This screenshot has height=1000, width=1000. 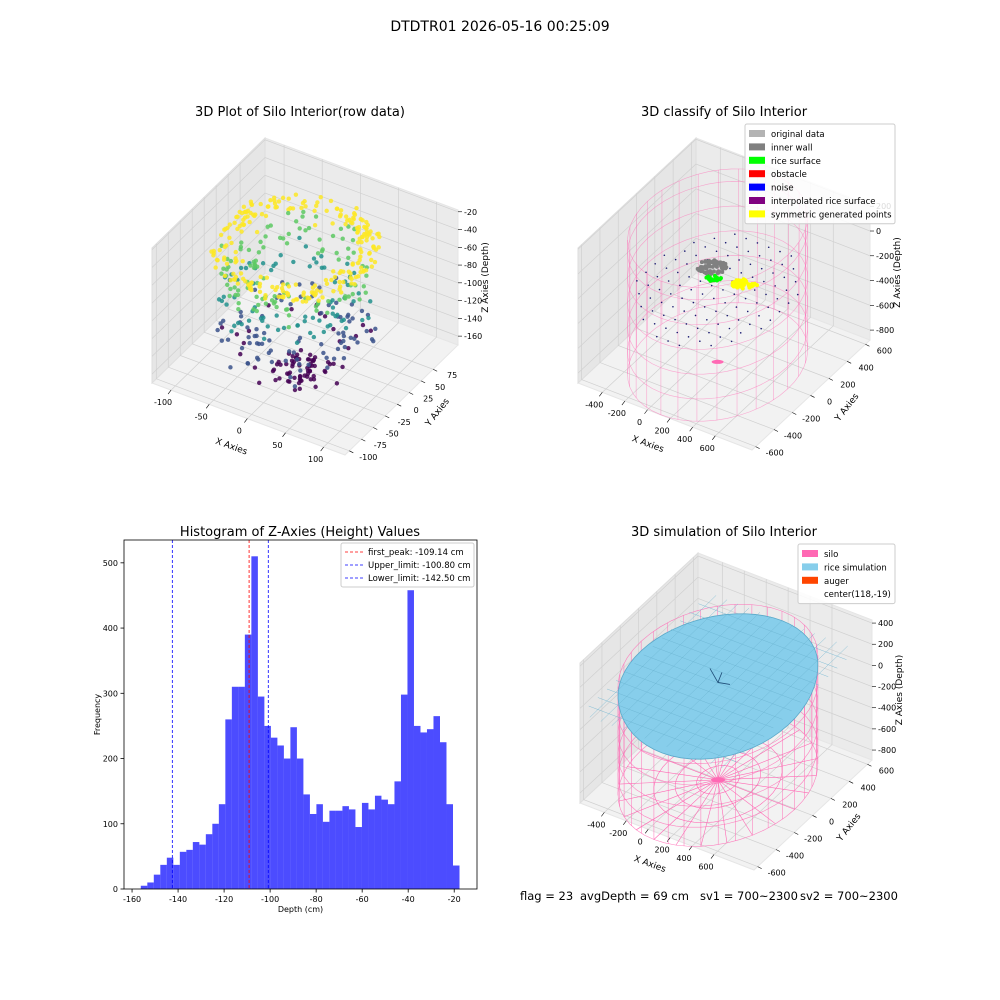 What do you see at coordinates (757, 174) in the screenshot?
I see `legend-swatch` at bounding box center [757, 174].